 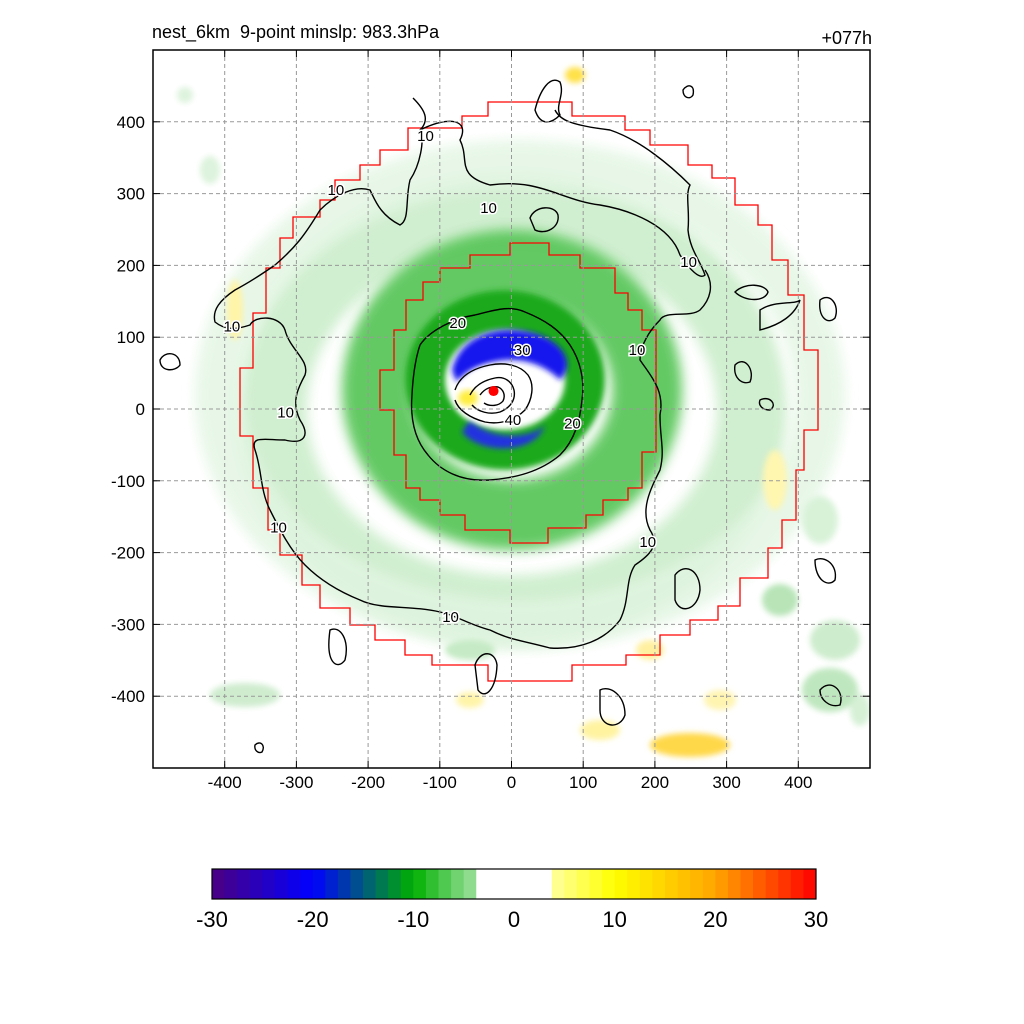 I want to click on storm-center-marker, so click(x=493, y=391).